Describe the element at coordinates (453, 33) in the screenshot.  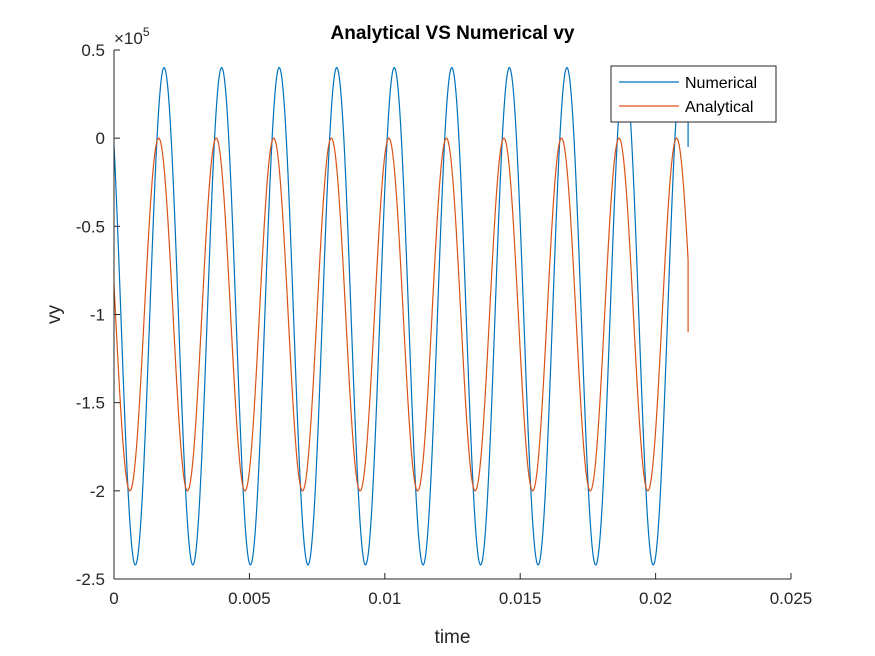
I see `chart-title: Analytical VS Numerical vy` at that location.